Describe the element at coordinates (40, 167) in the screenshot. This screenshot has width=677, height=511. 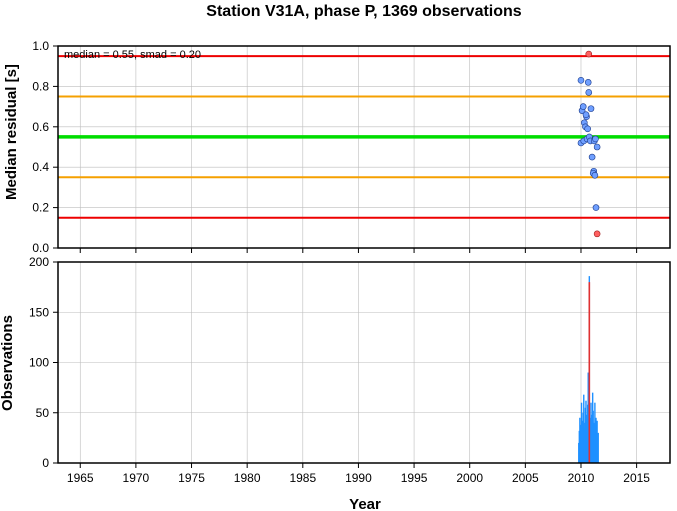
I see `residual-y-tick-label-0.4: 0.4` at that location.